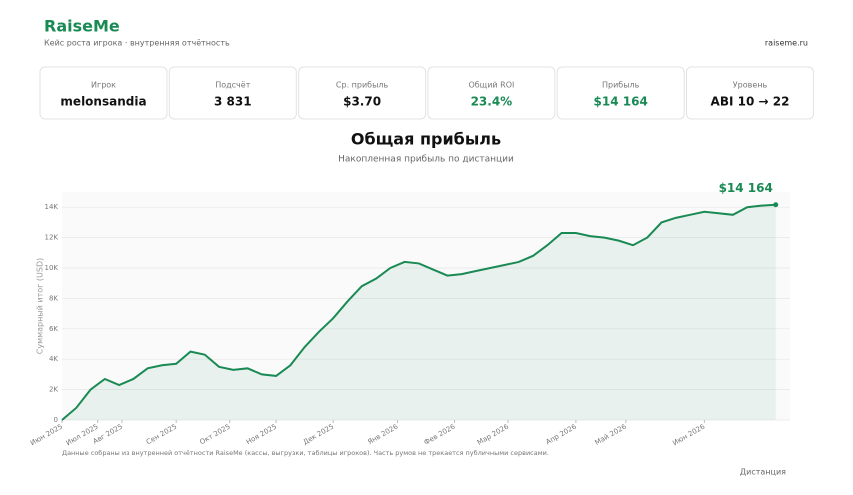 The width and height of the screenshot is (853, 495). What do you see at coordinates (383, 434) in the screenshot?
I see `x-tick-label: Янв 2026` at bounding box center [383, 434].